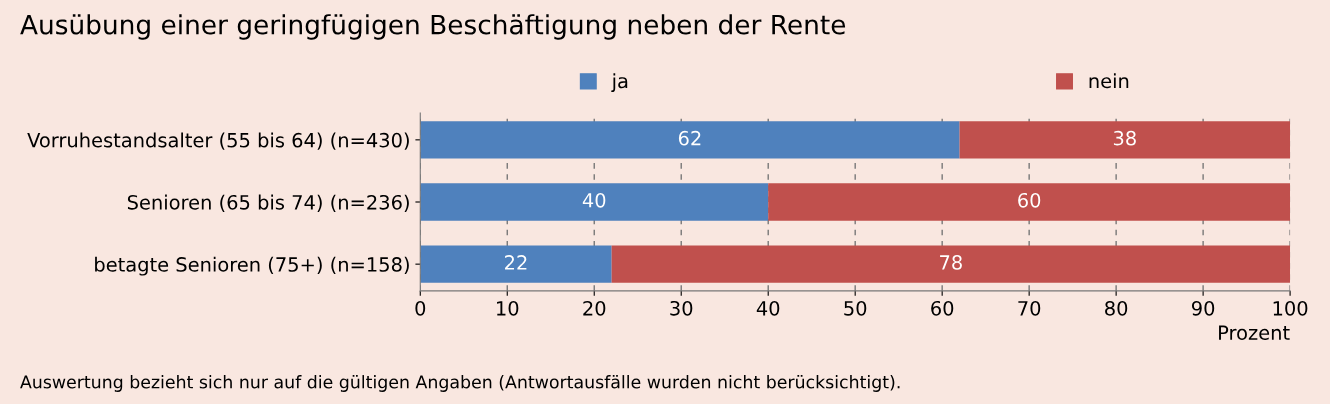  Describe the element at coordinates (768, 308) in the screenshot. I see `x-tick-label: 40` at that location.